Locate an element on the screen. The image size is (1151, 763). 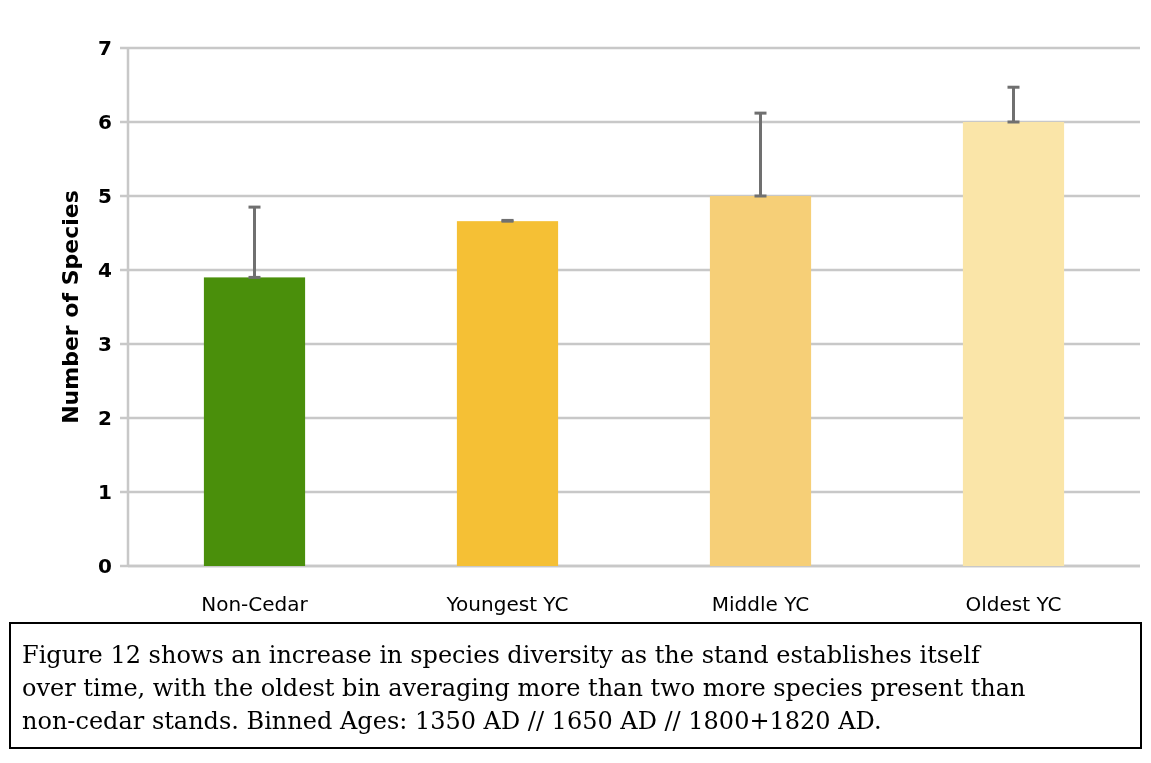
x-tick-label: Middle YC is located at coordinates (760, 604).